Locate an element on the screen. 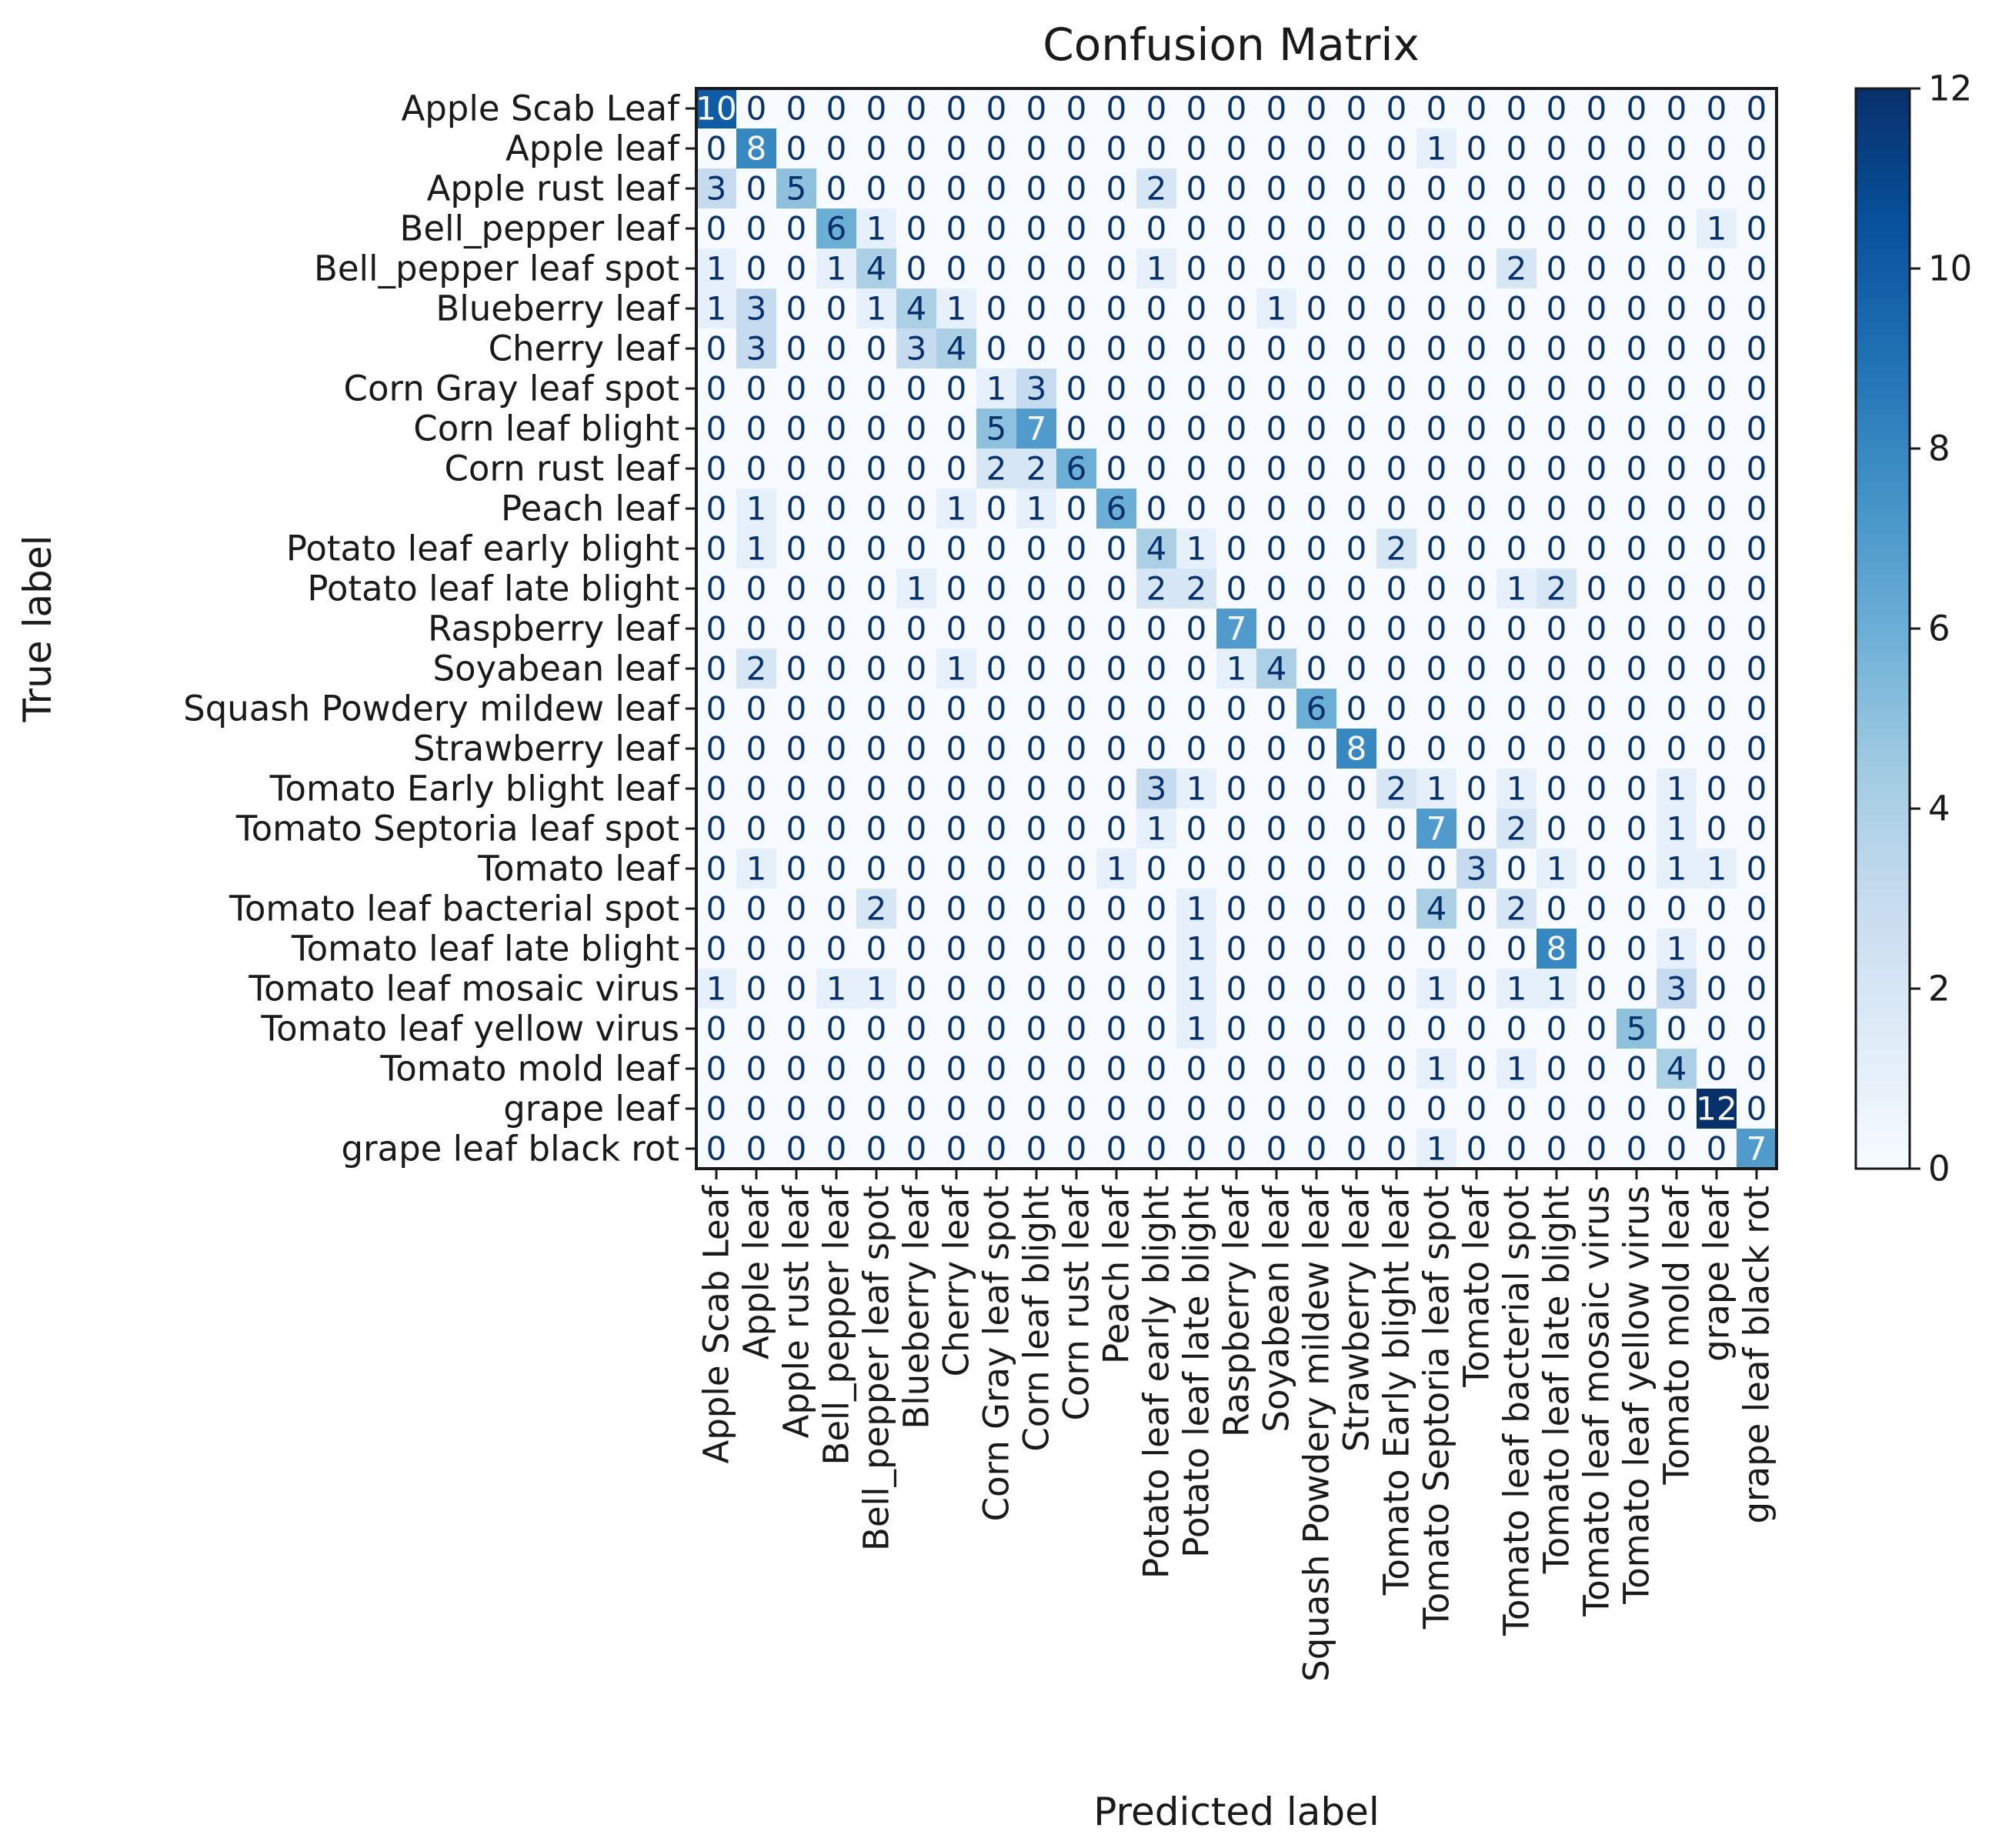 Image resolution: width=1992 pixels, height=1848 pixels. y-tick-label: grape leaf is located at coordinates (591, 1109).